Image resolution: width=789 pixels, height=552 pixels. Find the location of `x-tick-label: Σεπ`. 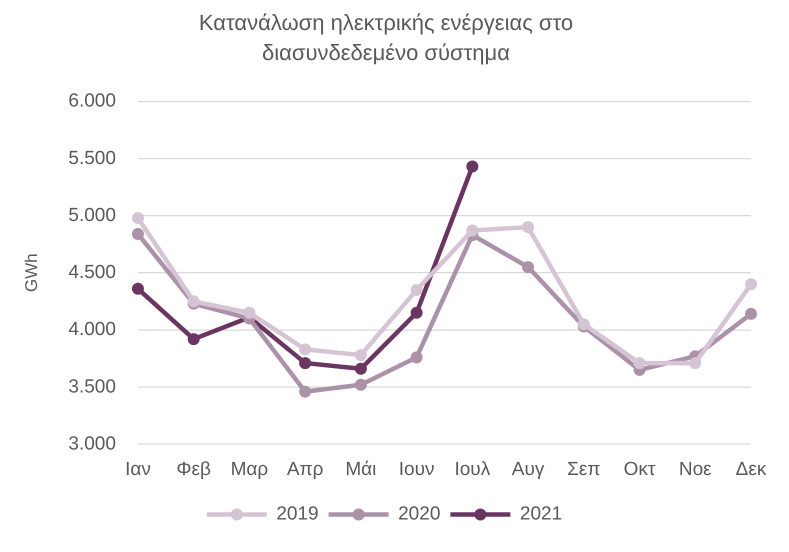

x-tick-label: Σεπ is located at coordinates (583, 469).